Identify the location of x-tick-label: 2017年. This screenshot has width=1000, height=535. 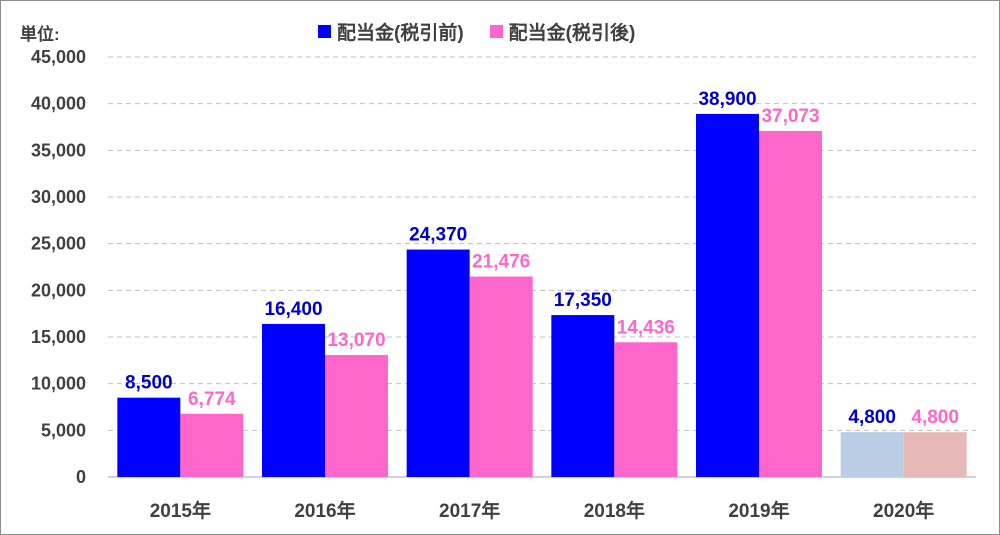
(469, 510).